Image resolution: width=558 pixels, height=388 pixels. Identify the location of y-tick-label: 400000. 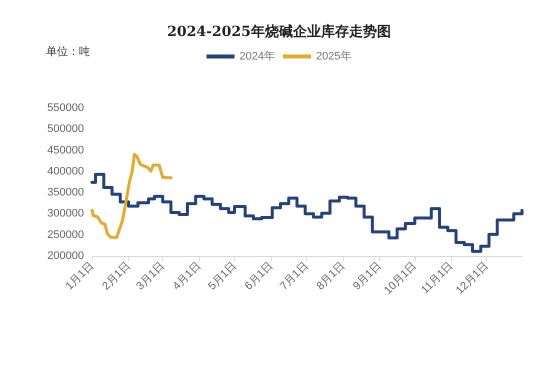
(65, 171).